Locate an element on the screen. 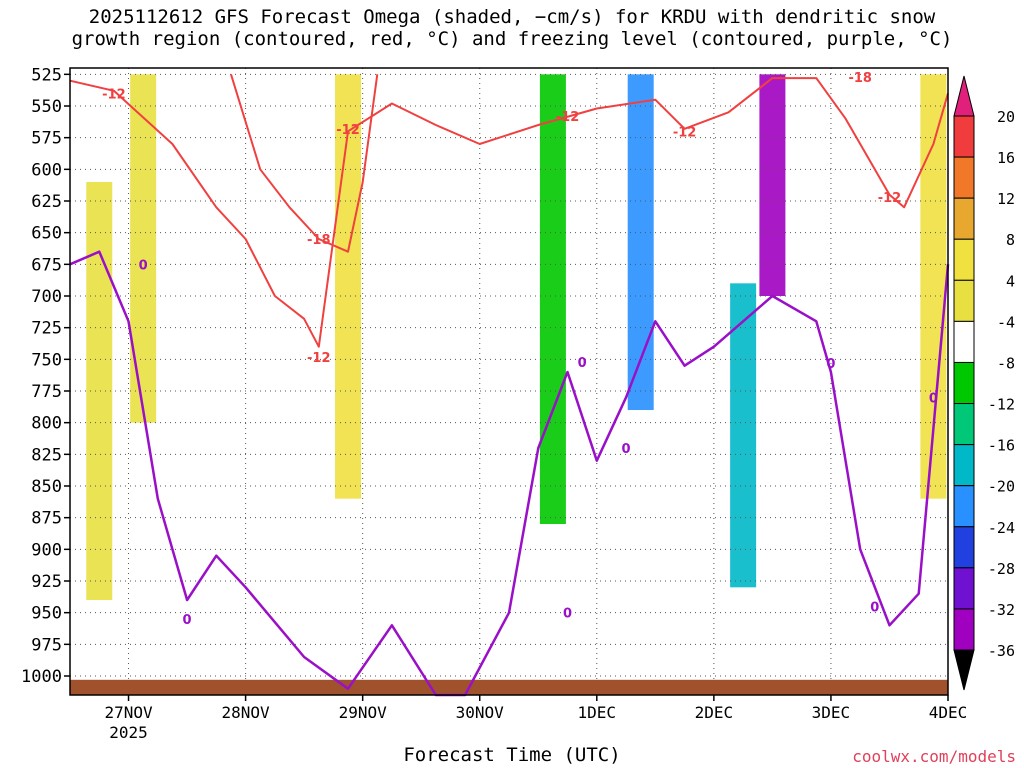 Image resolution: width=1024 pixels, height=768 pixels. colorbar-label: -16 is located at coordinates (1001, 446).